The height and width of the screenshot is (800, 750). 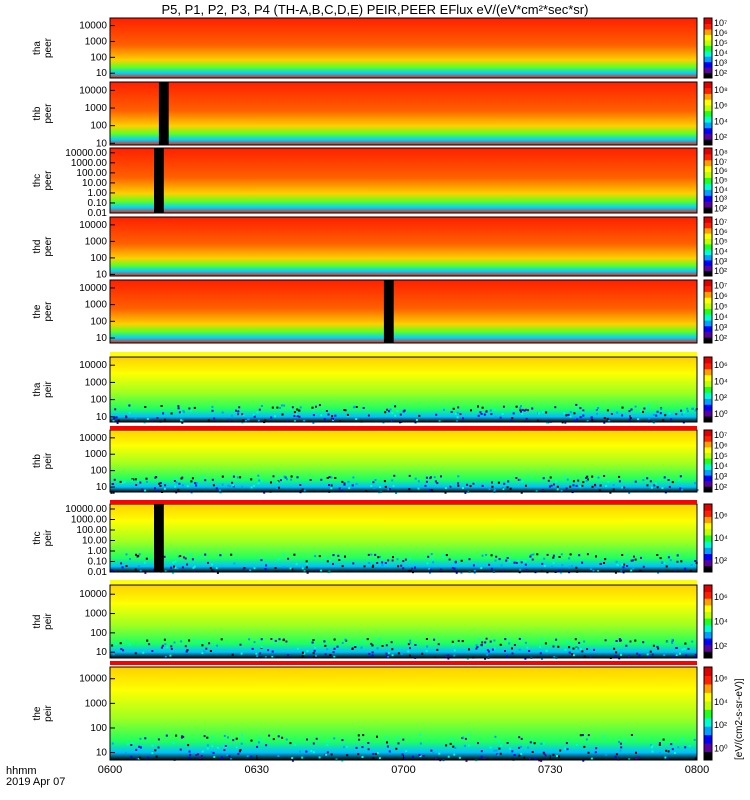 What do you see at coordinates (708, 713) in the screenshot?
I see `colorbar-frame` at bounding box center [708, 713].